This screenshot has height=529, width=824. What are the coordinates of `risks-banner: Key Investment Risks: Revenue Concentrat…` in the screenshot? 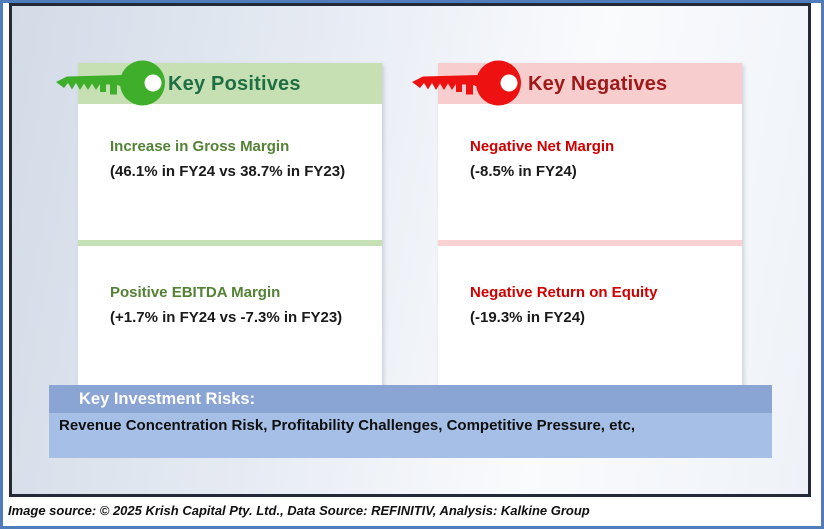 It's located at (410, 421).